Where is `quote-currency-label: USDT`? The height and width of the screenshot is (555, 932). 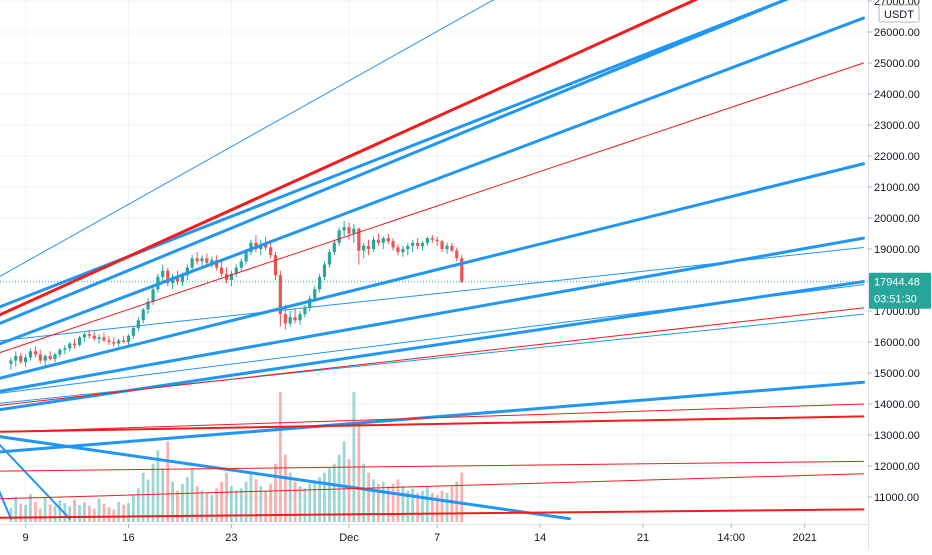 quote-currency-label: USDT is located at coordinates (899, 15).